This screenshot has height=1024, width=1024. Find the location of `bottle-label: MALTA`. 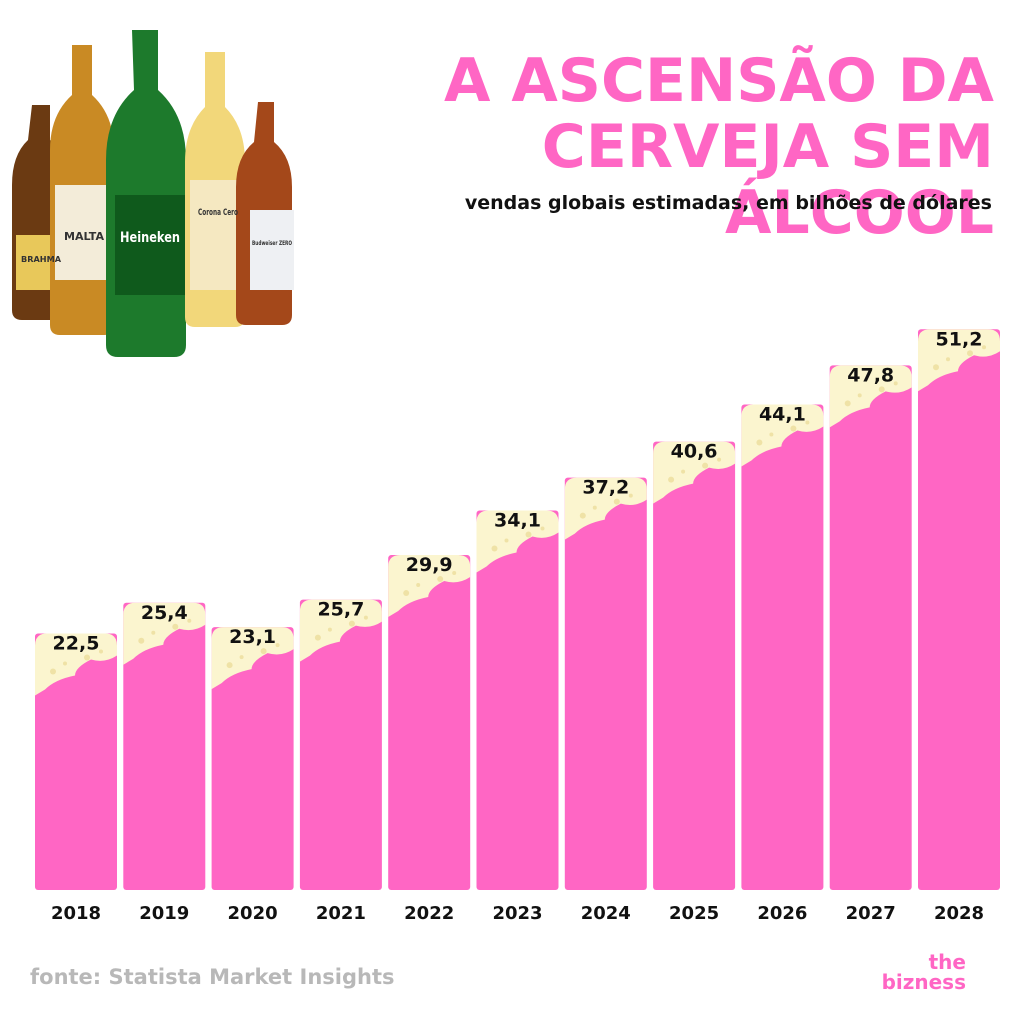

bottle-label: MALTA is located at coordinates (84, 236).